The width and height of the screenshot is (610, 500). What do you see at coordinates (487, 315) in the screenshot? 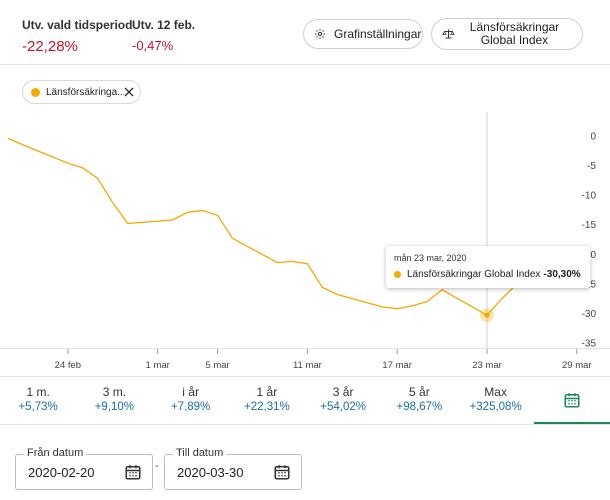
I see `hover-point` at bounding box center [487, 315].